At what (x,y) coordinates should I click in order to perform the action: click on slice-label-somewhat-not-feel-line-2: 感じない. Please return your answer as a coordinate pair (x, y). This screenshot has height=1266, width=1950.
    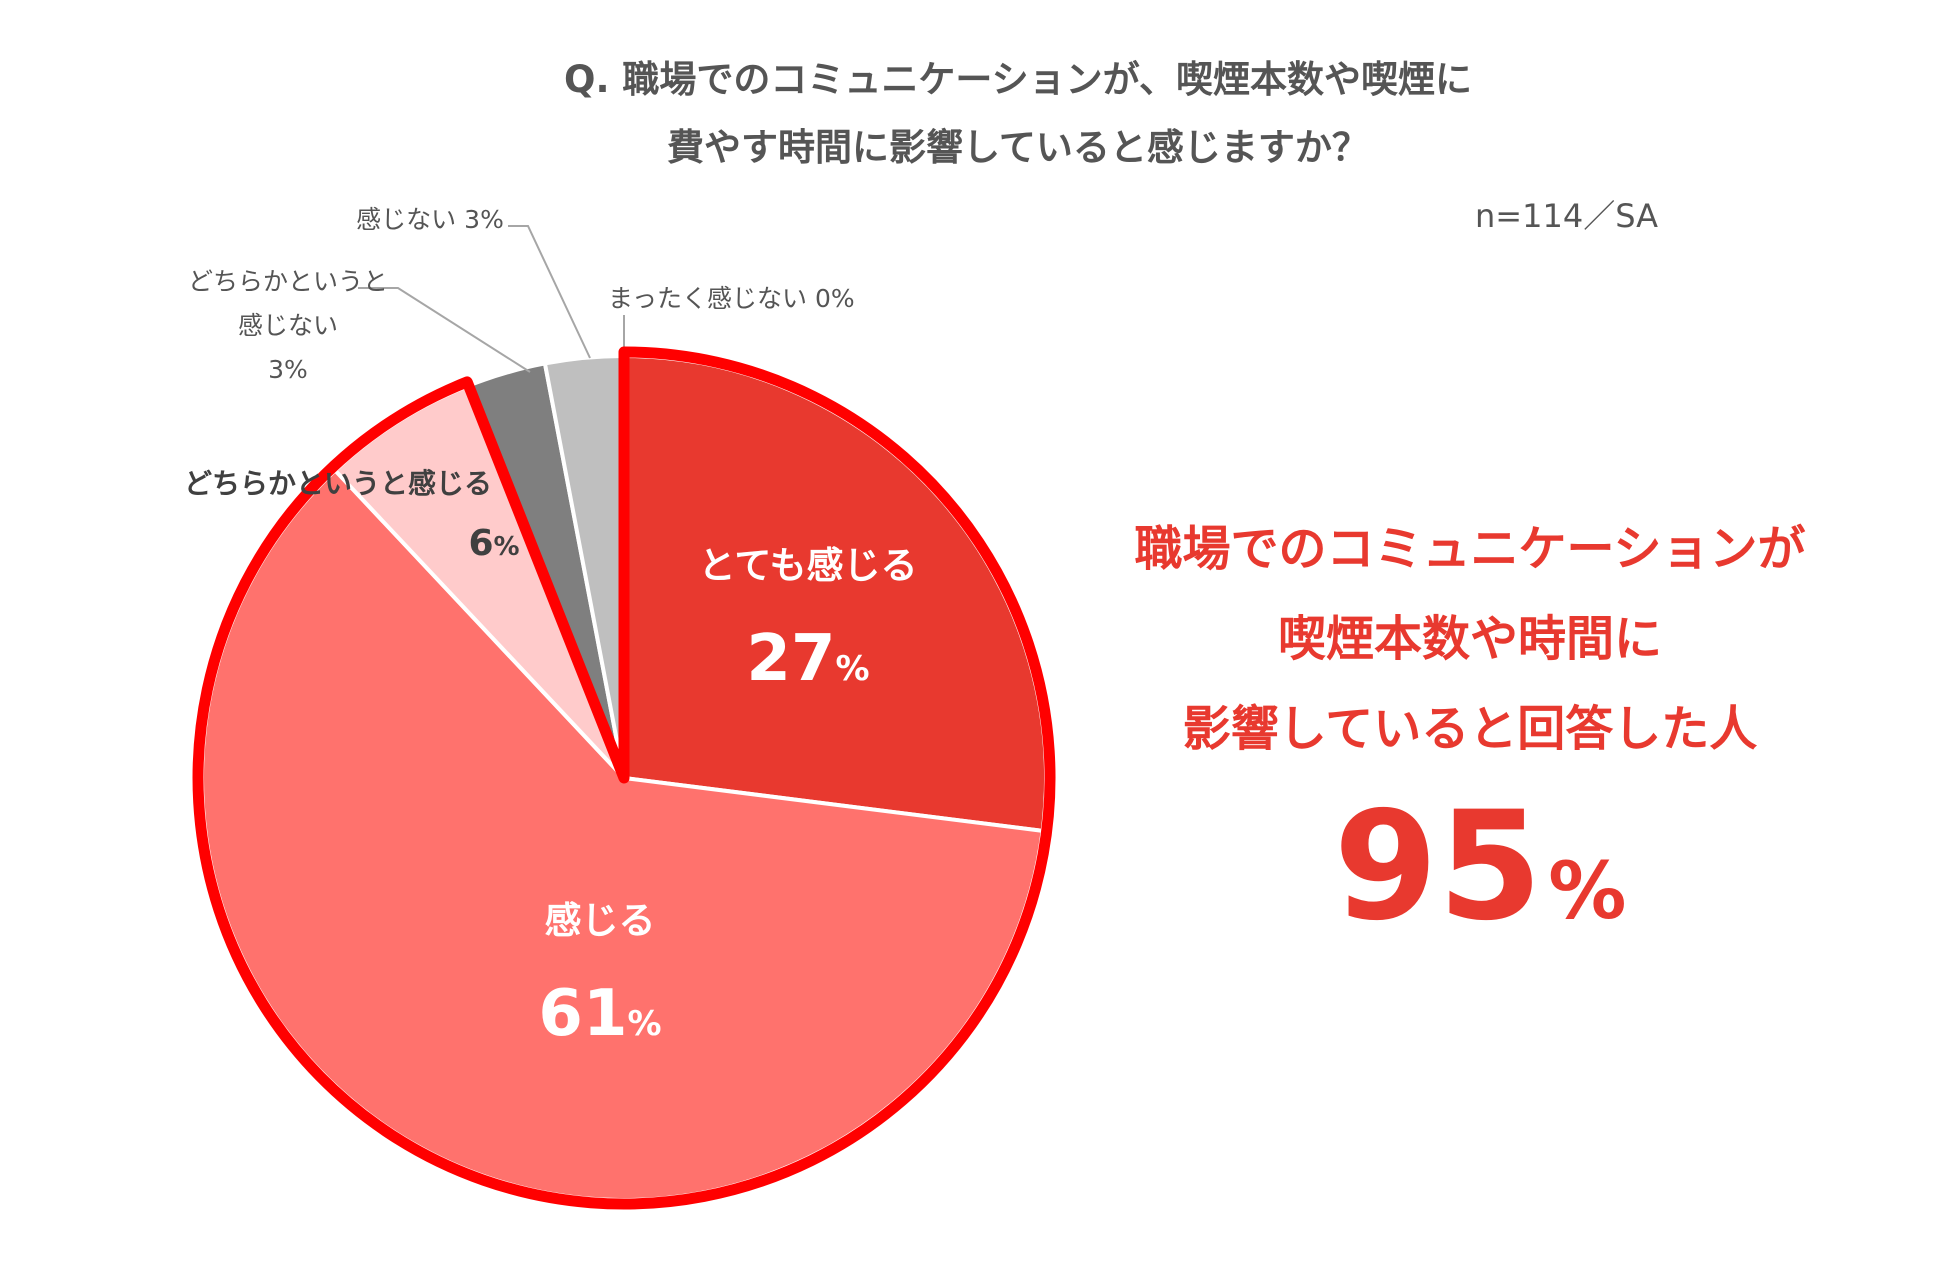
    Looking at the image, I should click on (288, 325).